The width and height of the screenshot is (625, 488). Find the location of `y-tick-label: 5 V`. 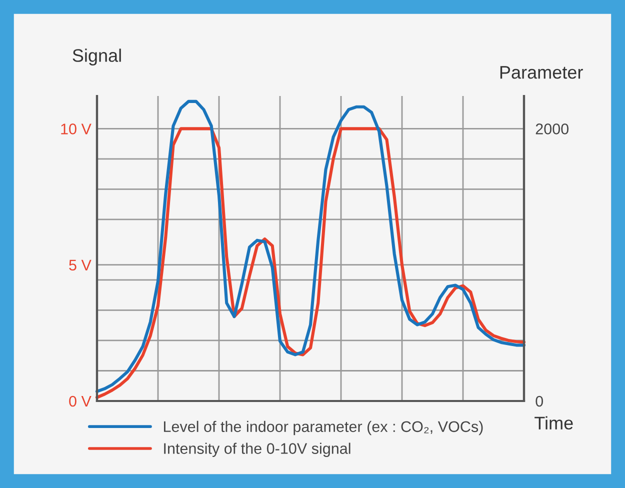

y-tick-label: 5 V is located at coordinates (80, 265).